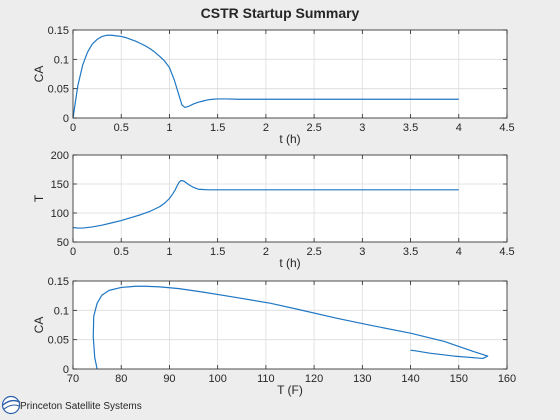 The image size is (560, 420). I want to click on x-tick-label: 160, so click(507, 379).